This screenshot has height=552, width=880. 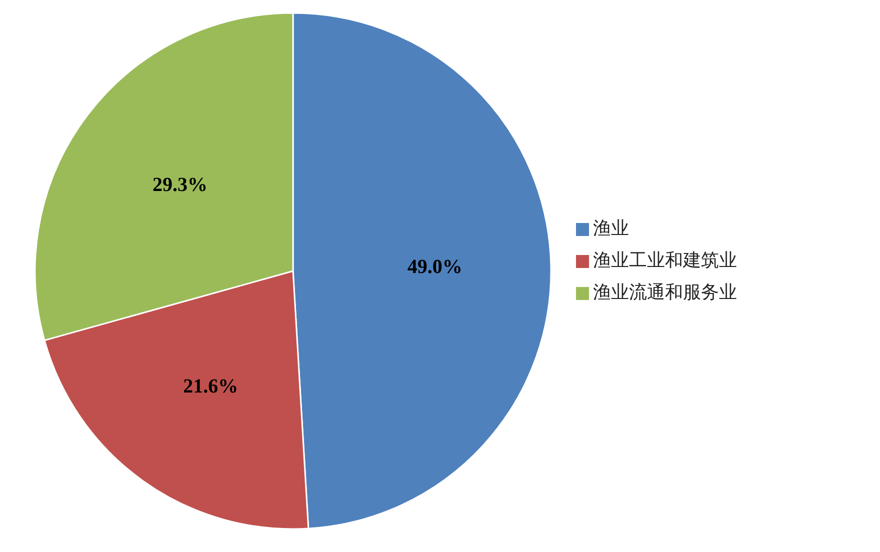 I want to click on legend-label: 渔业工业和建筑业, so click(x=665, y=260).